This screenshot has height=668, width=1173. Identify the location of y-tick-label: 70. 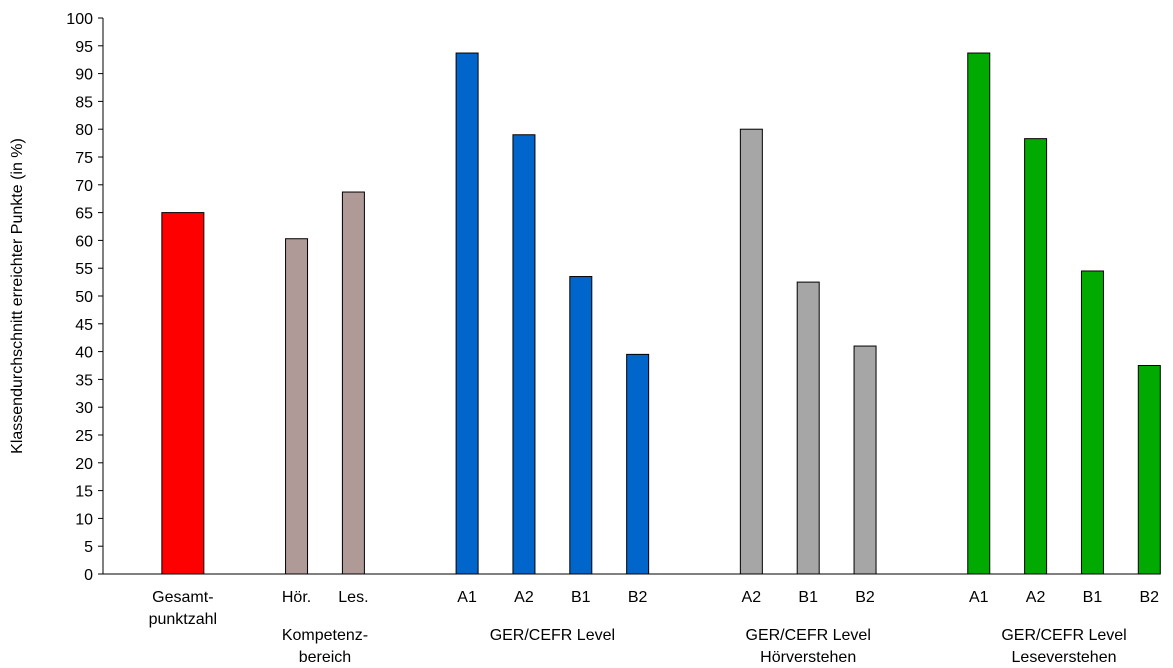
(84, 186).